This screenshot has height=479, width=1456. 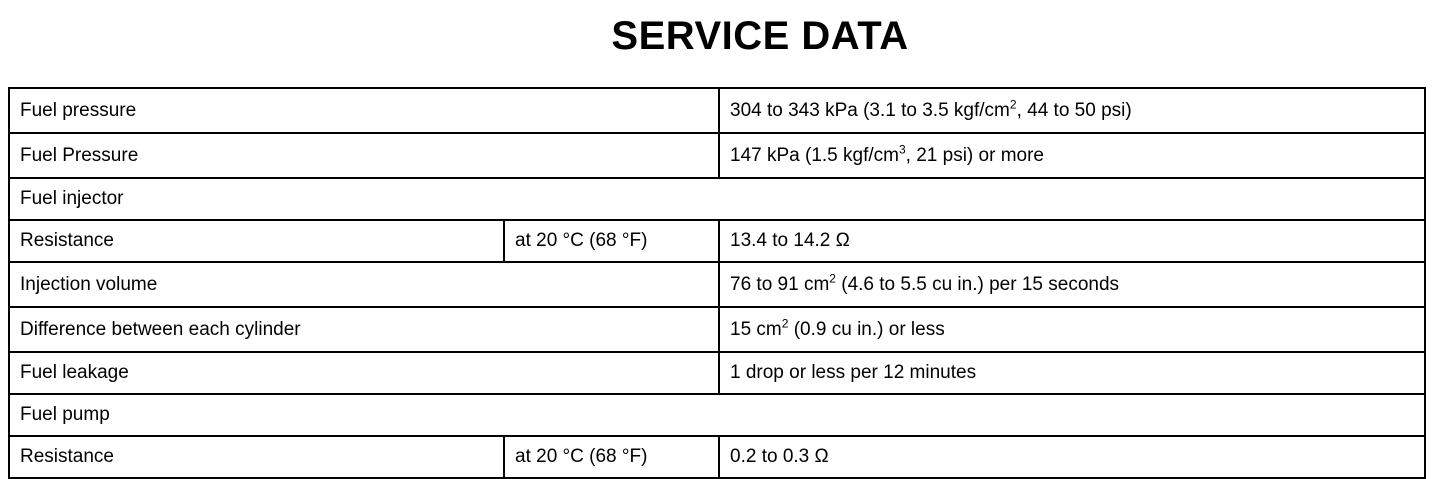 What do you see at coordinates (364, 373) in the screenshot?
I see `row-label: Fuel leakage` at bounding box center [364, 373].